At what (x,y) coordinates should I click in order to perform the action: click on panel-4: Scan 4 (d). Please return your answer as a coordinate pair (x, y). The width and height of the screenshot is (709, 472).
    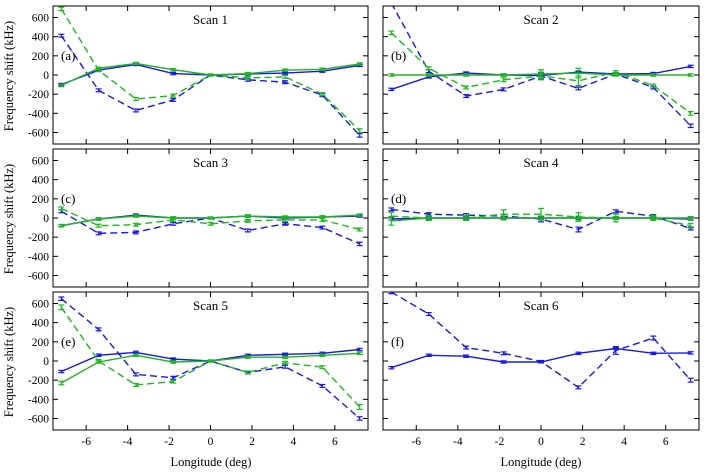
    Looking at the image, I should click on (541, 218).